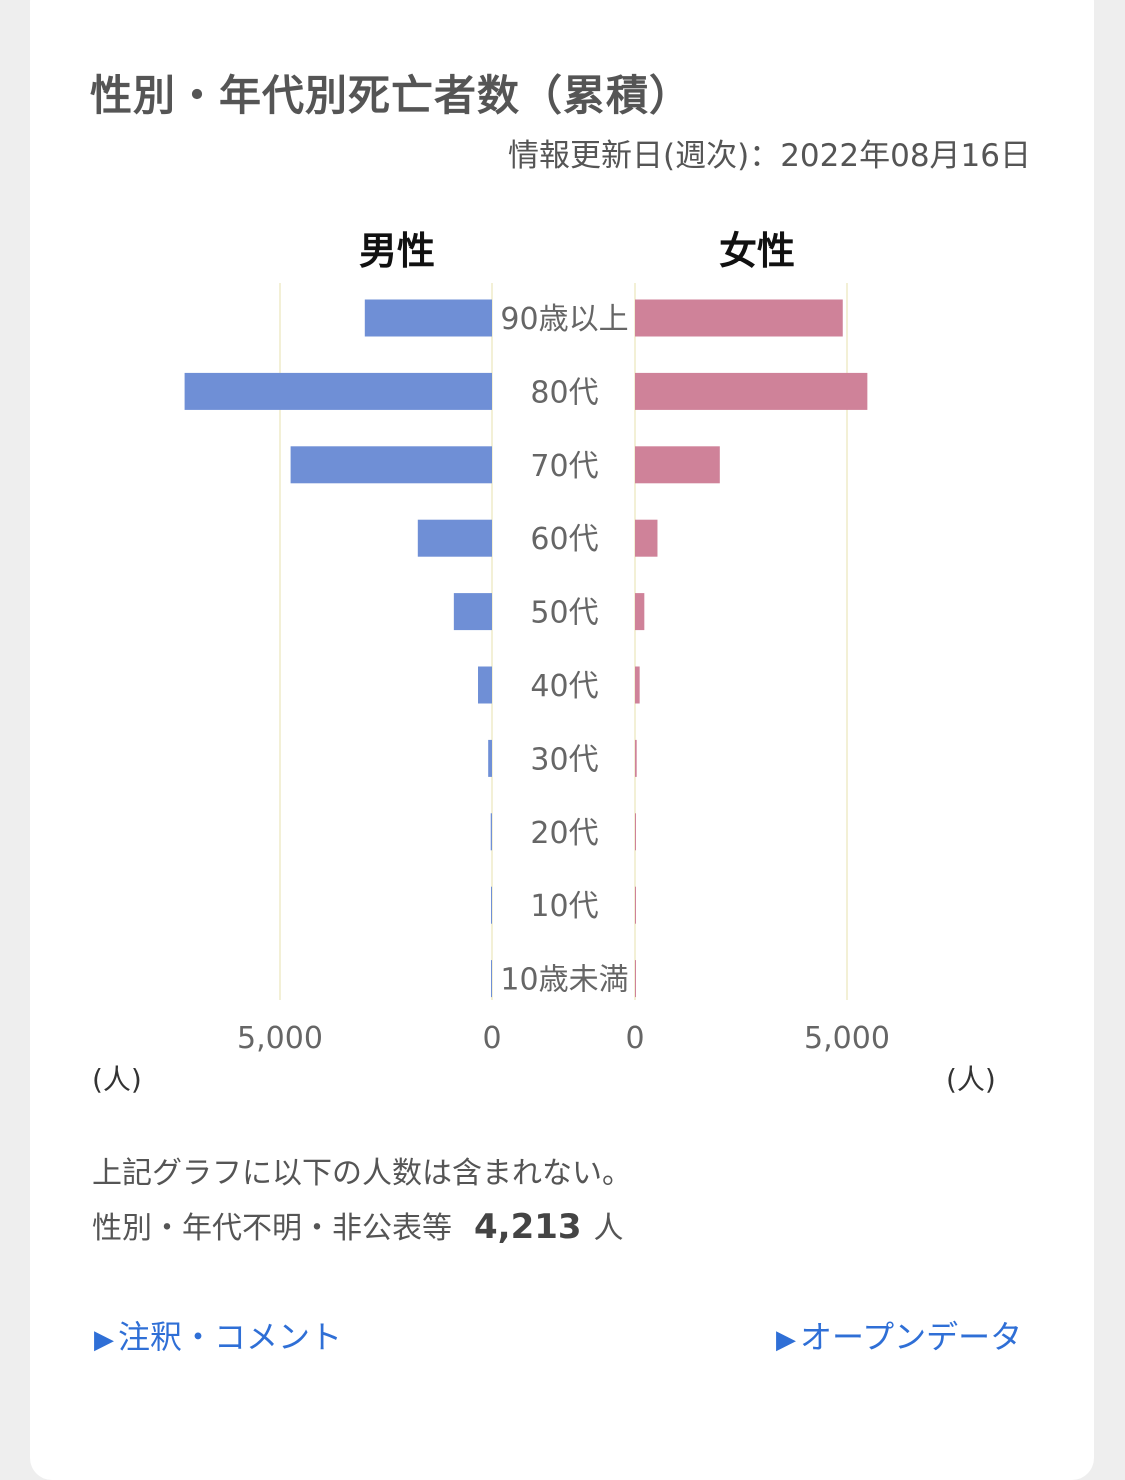 The width and height of the screenshot is (1125, 1480). What do you see at coordinates (564, 980) in the screenshot?
I see `age-category-label: 10歳未満` at bounding box center [564, 980].